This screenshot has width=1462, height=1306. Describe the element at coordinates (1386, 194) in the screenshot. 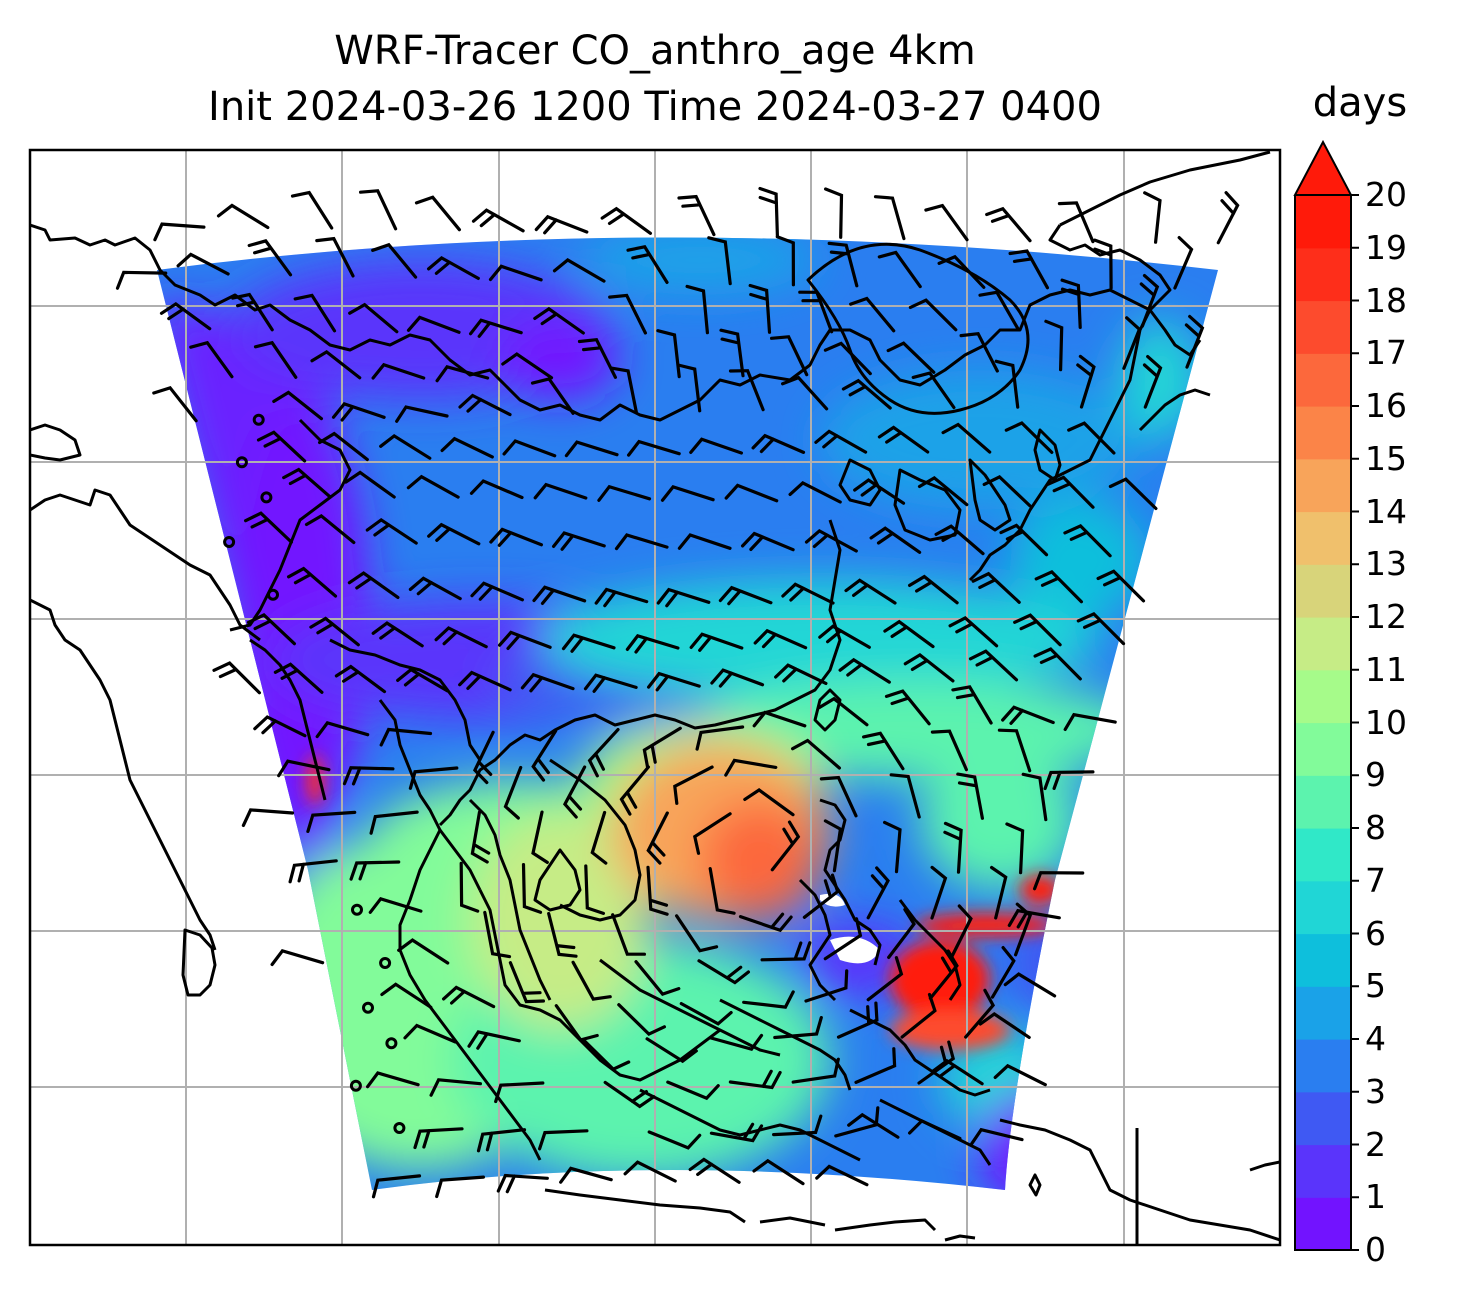

I see `colorbar-tick-label: 20` at that location.